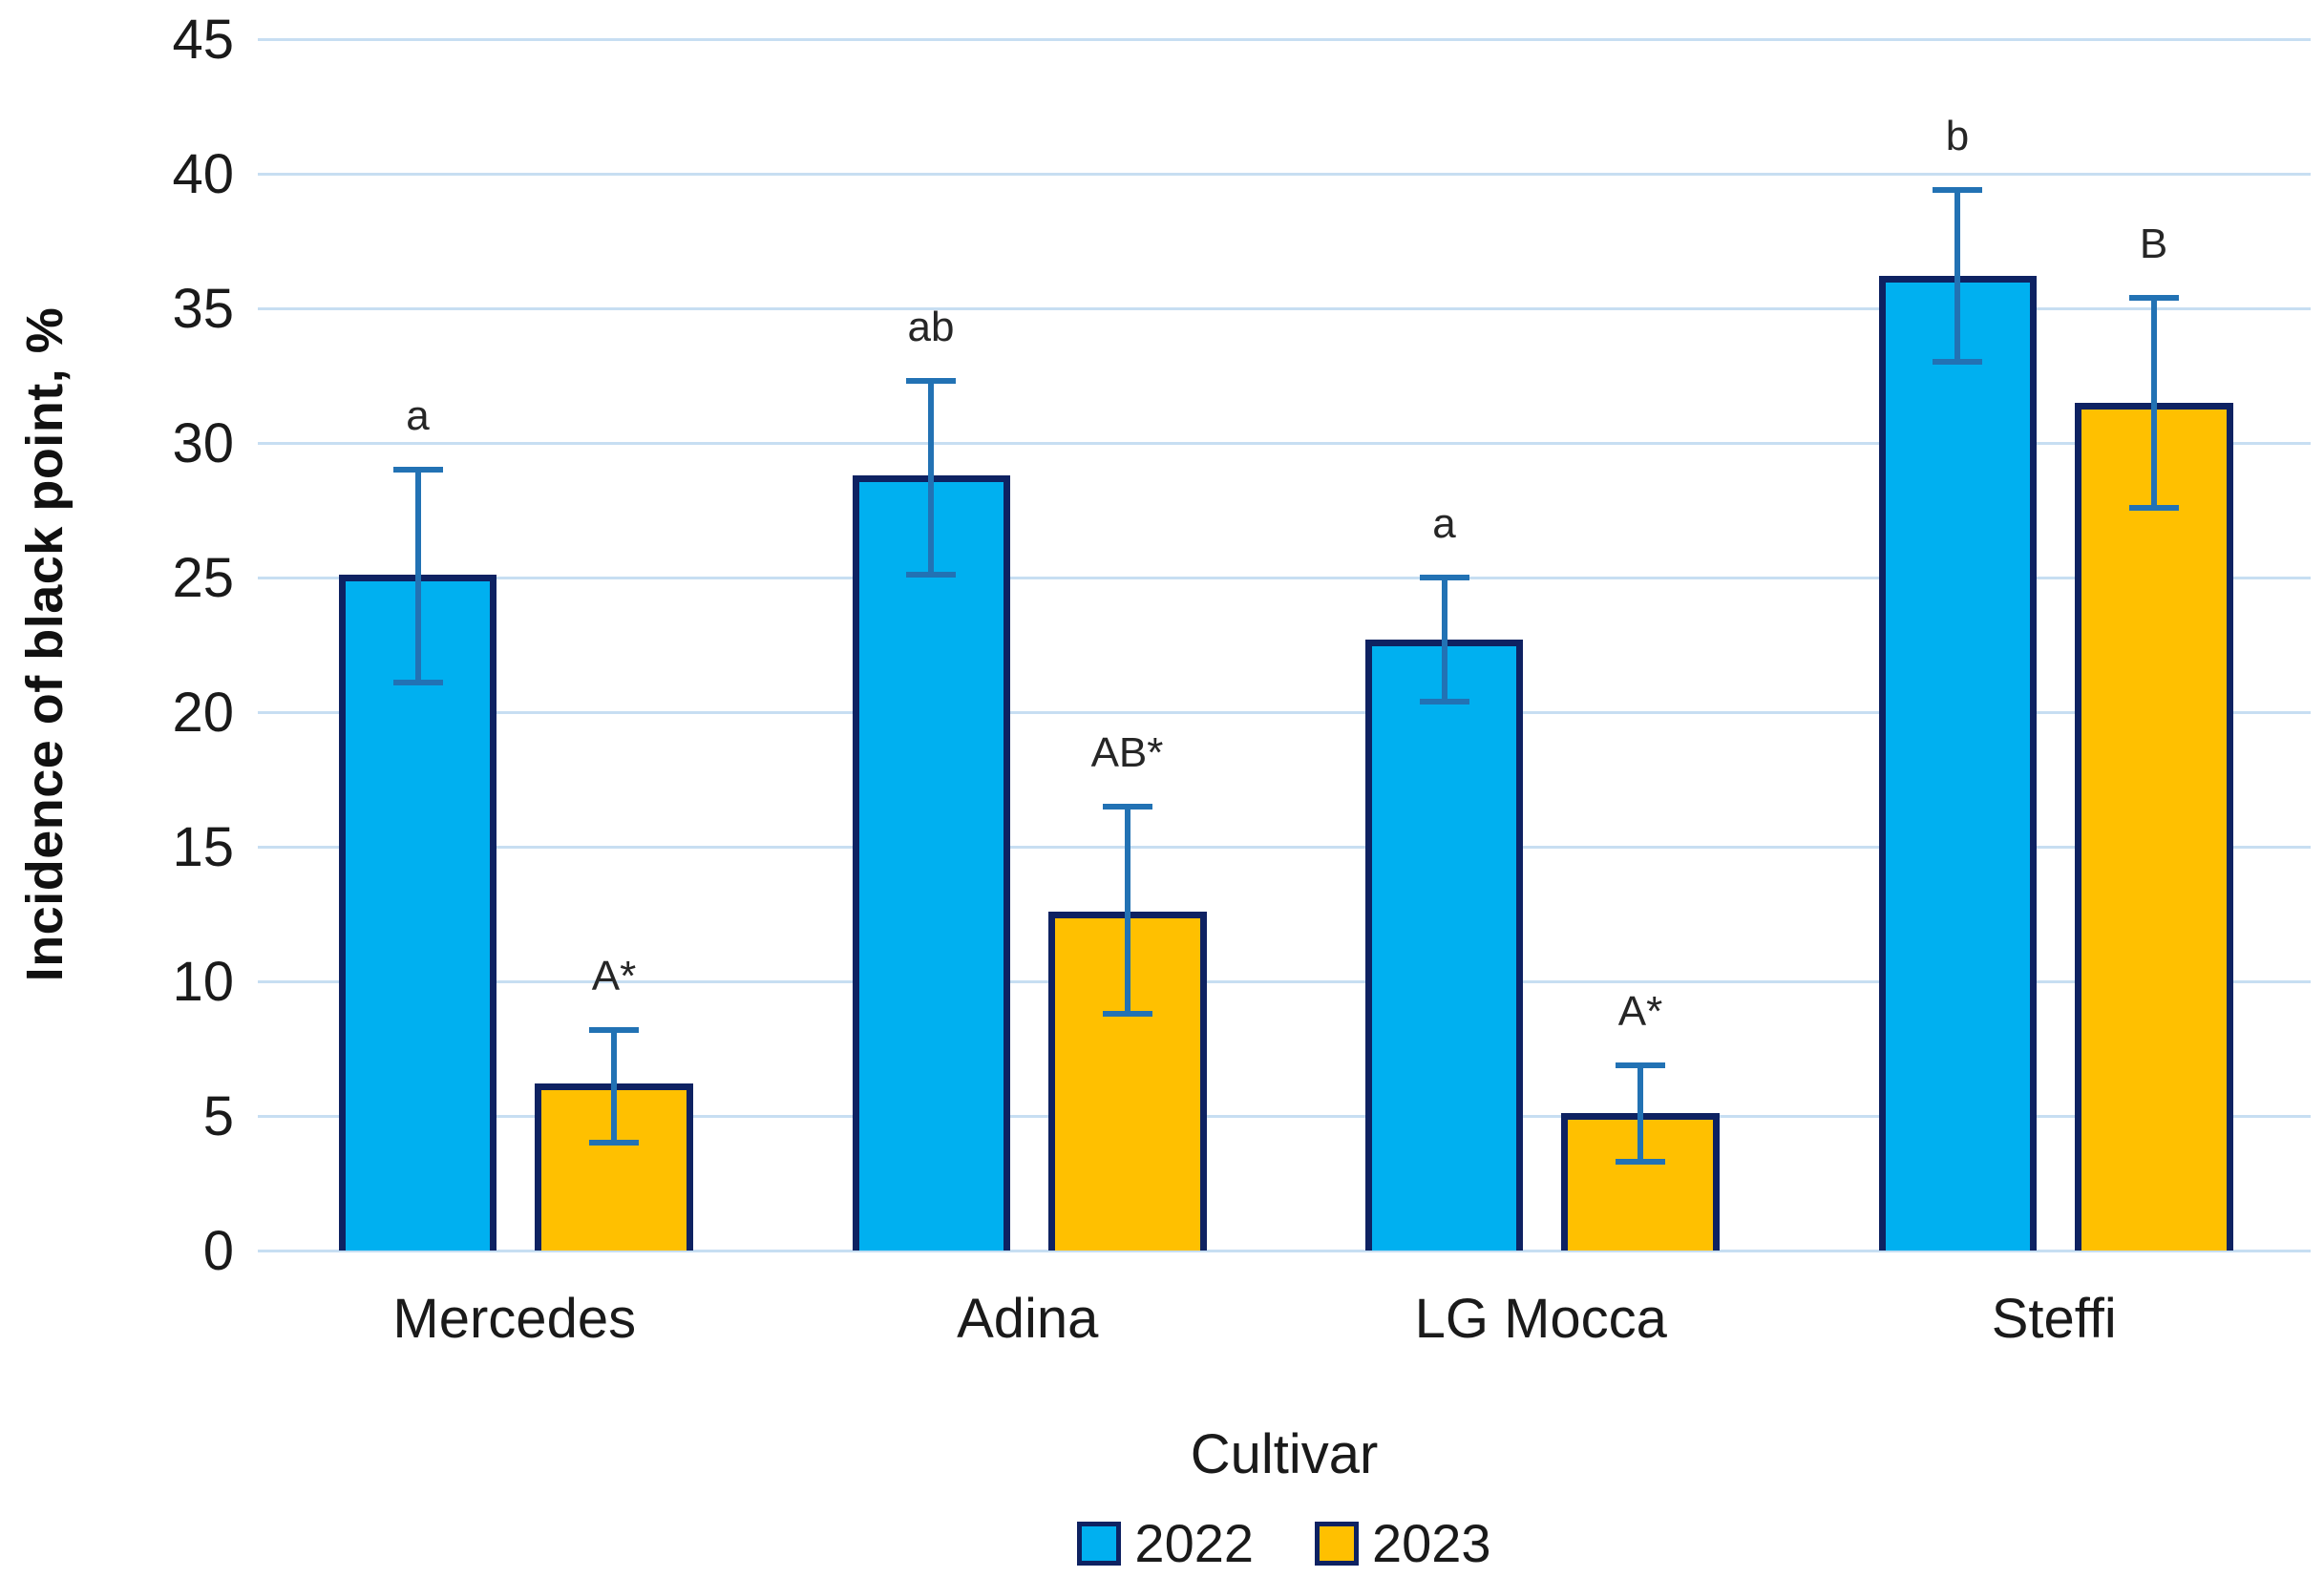  I want to click on category-label-steffi: Steffi, so click(2054, 1319).